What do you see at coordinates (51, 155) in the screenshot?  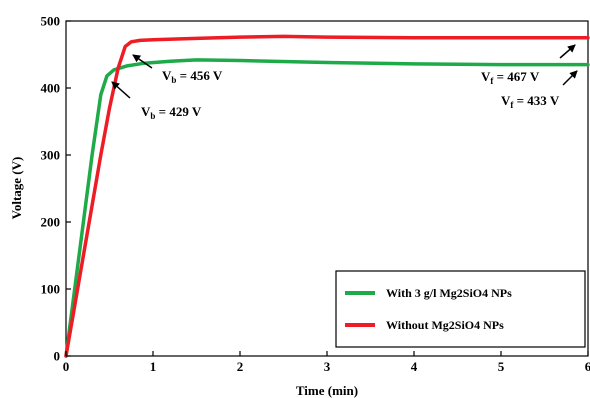 I see `y-tick-label: 300` at bounding box center [51, 155].